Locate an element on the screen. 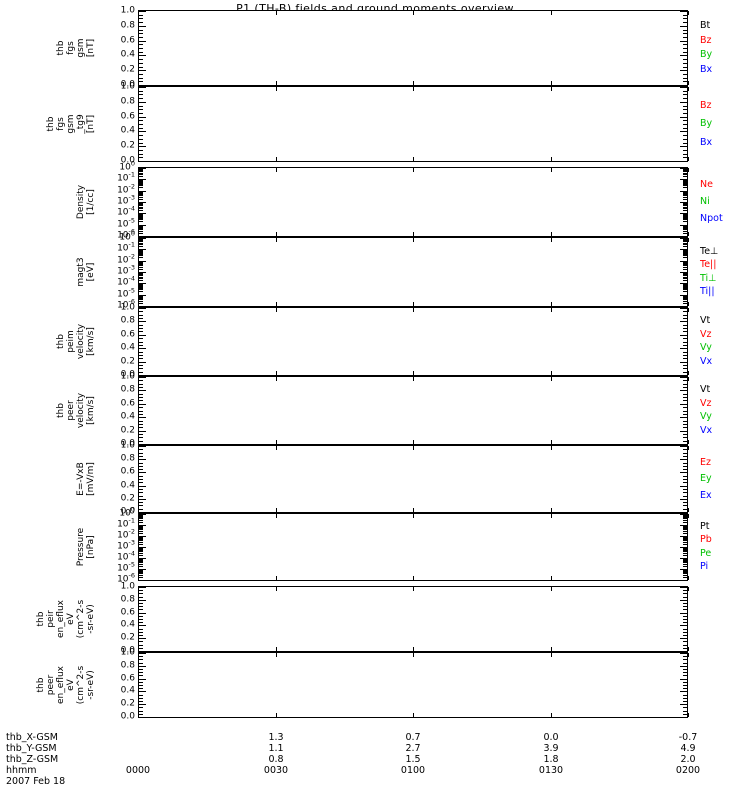 Image resolution: width=750 pixels, height=800 pixels. panel-e-vxb is located at coordinates (413, 479).